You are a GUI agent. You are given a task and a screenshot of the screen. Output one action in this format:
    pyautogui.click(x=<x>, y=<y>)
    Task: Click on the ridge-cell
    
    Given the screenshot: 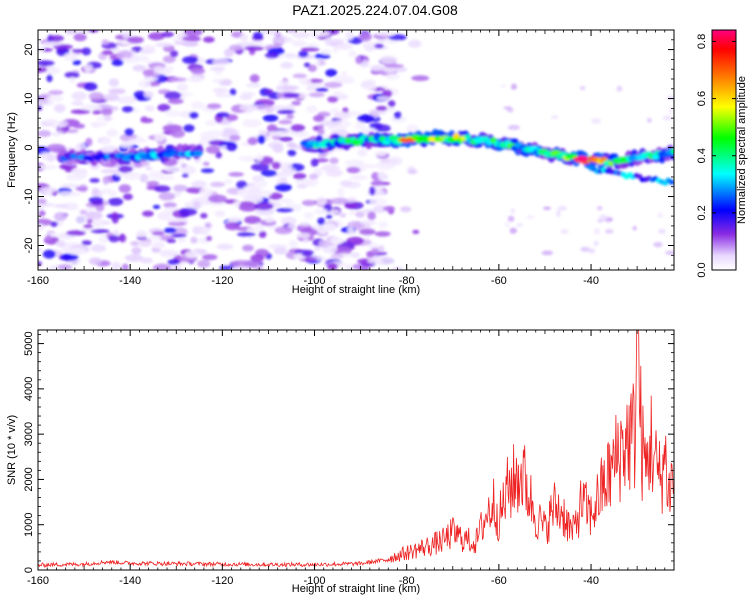 What is the action you would take?
    pyautogui.click(x=672, y=151)
    